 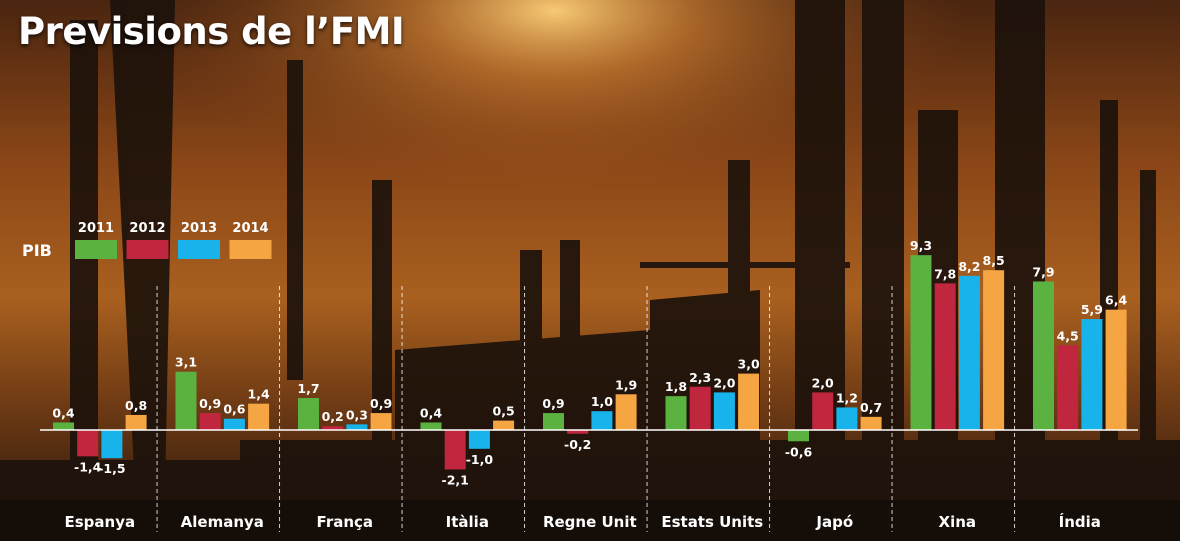 I want to click on data-label: -2,1, so click(x=455, y=479).